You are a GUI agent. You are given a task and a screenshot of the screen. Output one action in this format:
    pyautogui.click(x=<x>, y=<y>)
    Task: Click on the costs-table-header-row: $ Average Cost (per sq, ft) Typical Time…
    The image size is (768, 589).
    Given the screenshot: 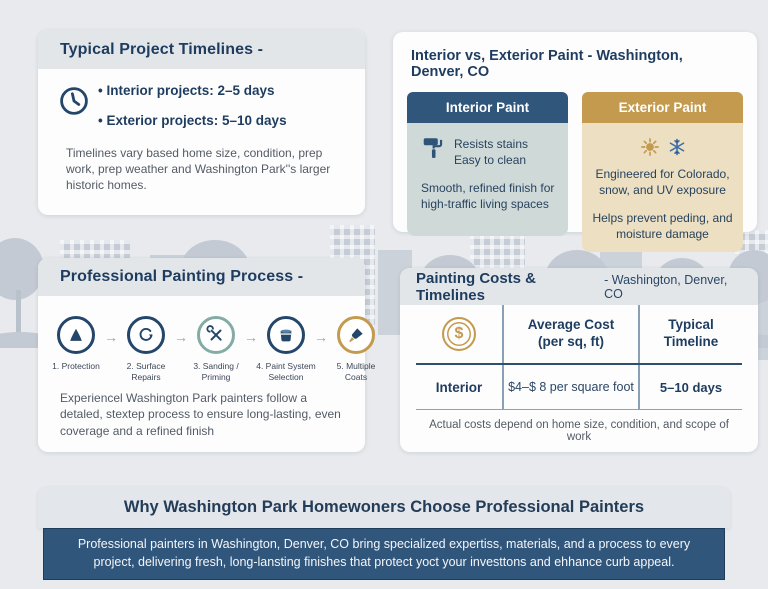 What is the action you would take?
    pyautogui.click(x=579, y=334)
    